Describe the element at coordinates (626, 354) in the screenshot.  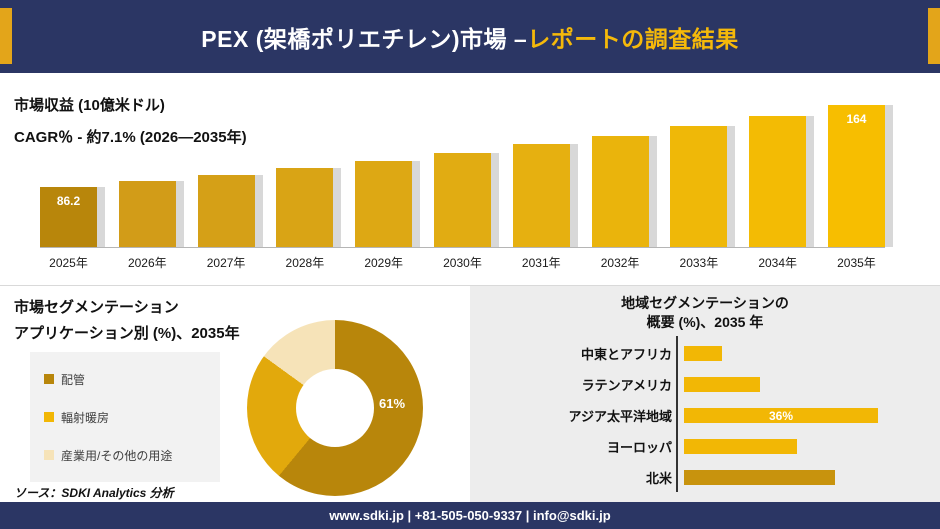
I see `region-label: 中東とアフリカ` at that location.